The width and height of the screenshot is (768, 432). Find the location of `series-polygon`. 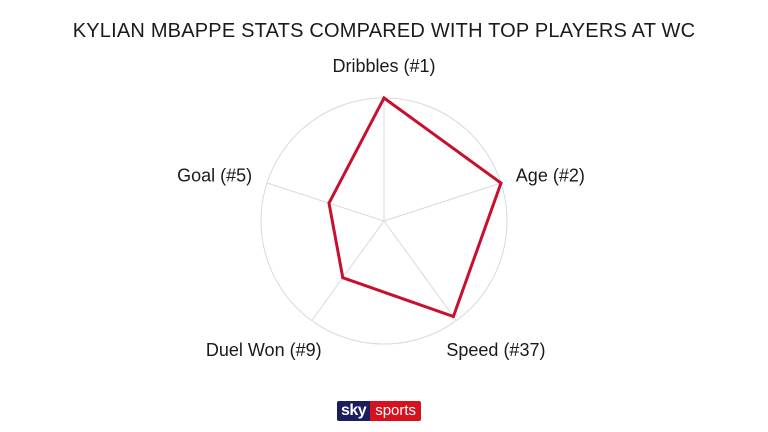

series-polygon is located at coordinates (415, 207).